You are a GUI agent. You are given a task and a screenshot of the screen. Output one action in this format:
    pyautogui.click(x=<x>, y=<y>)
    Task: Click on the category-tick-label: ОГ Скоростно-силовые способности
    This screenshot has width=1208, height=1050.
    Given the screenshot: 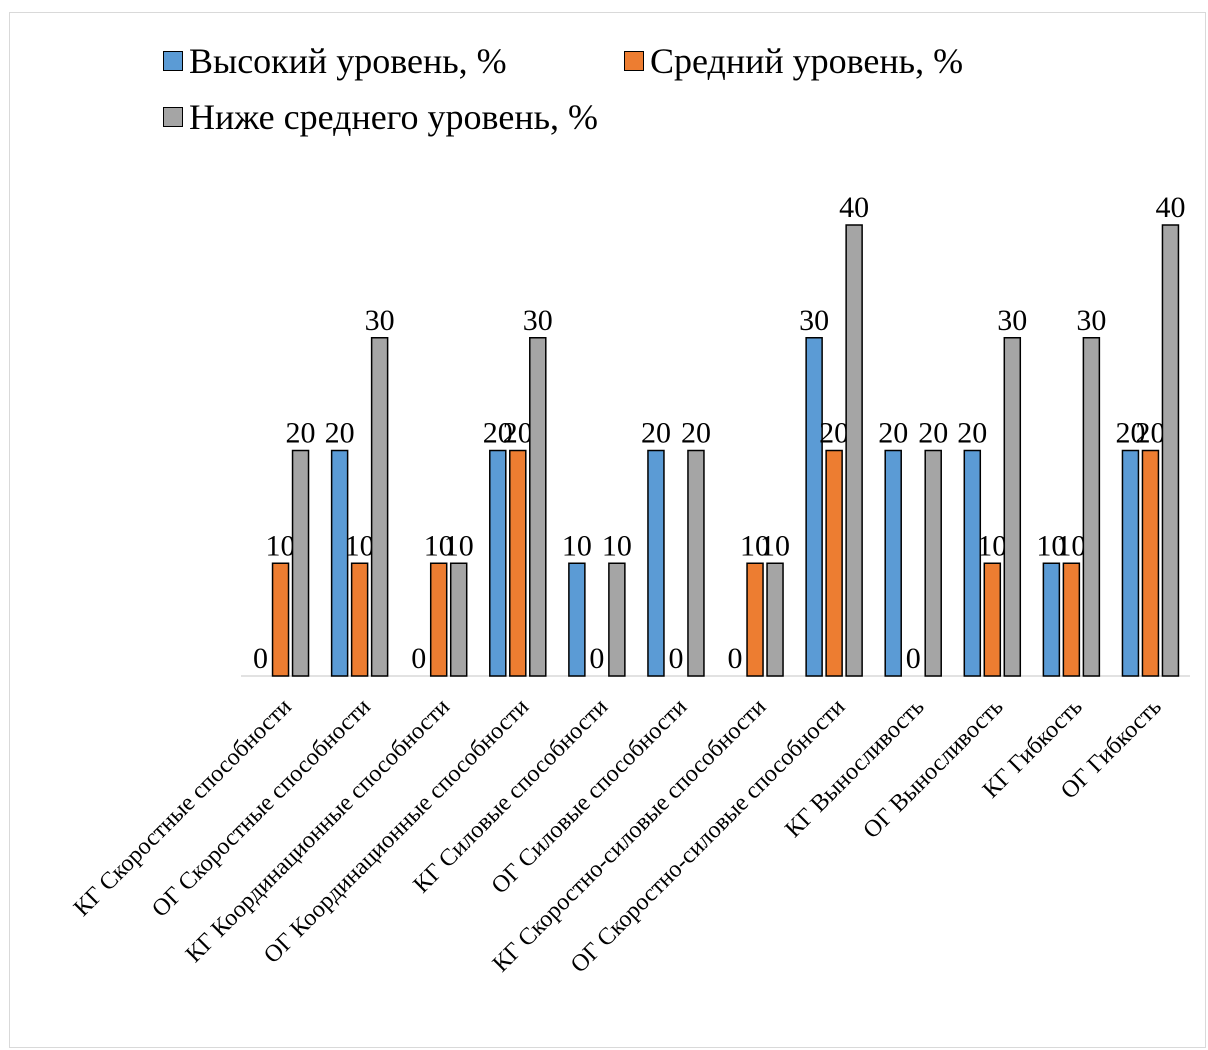 What is the action you would take?
    pyautogui.click(x=708, y=836)
    